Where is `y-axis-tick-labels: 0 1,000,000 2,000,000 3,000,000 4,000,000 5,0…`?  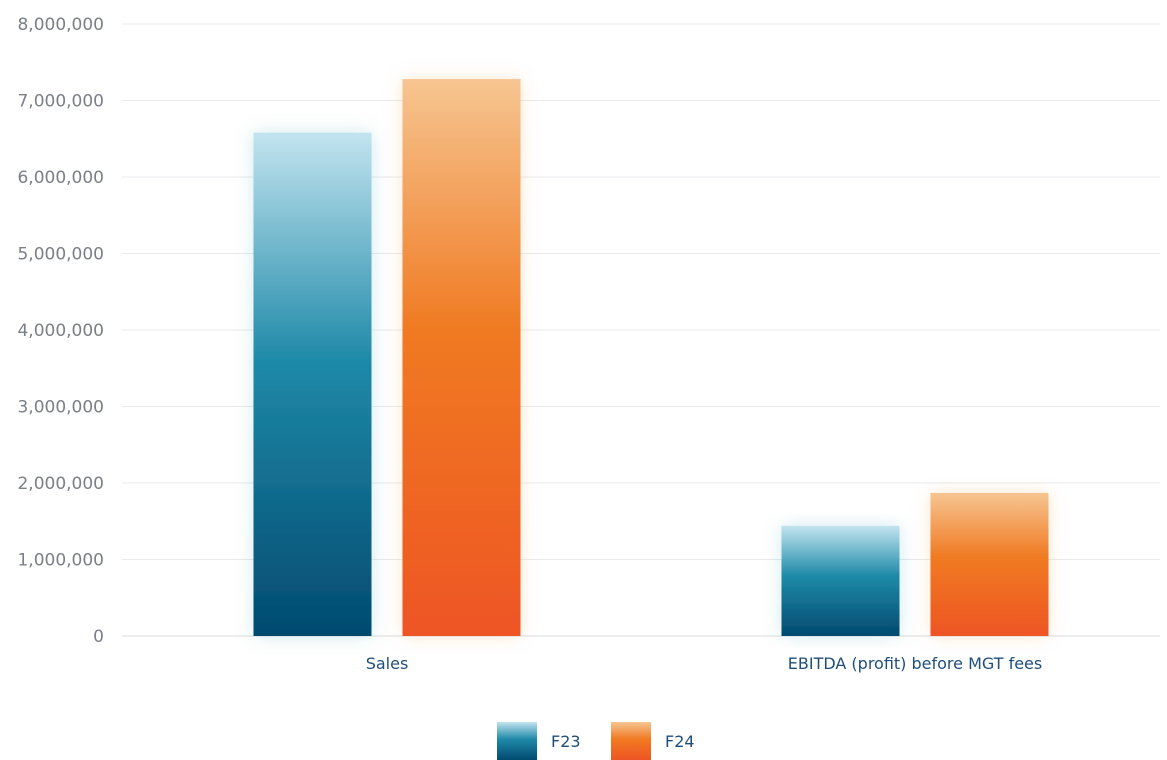
y-axis-tick-labels: 0 1,000,000 2,000,000 3,000,000 4,000,000 5,0… is located at coordinates (60, 331).